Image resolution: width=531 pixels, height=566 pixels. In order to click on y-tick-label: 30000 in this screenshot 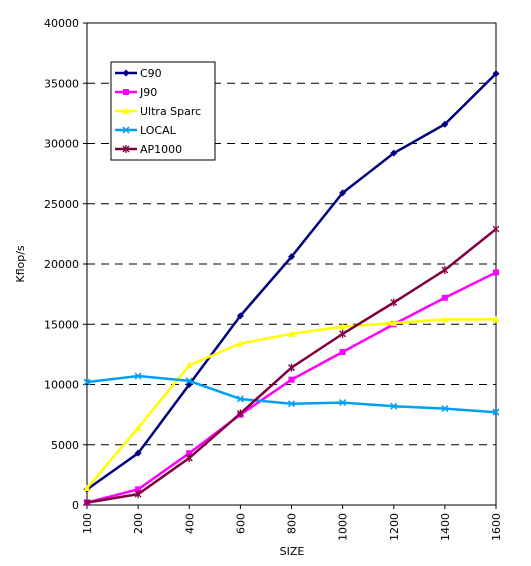, I will do `click(61, 144)`.